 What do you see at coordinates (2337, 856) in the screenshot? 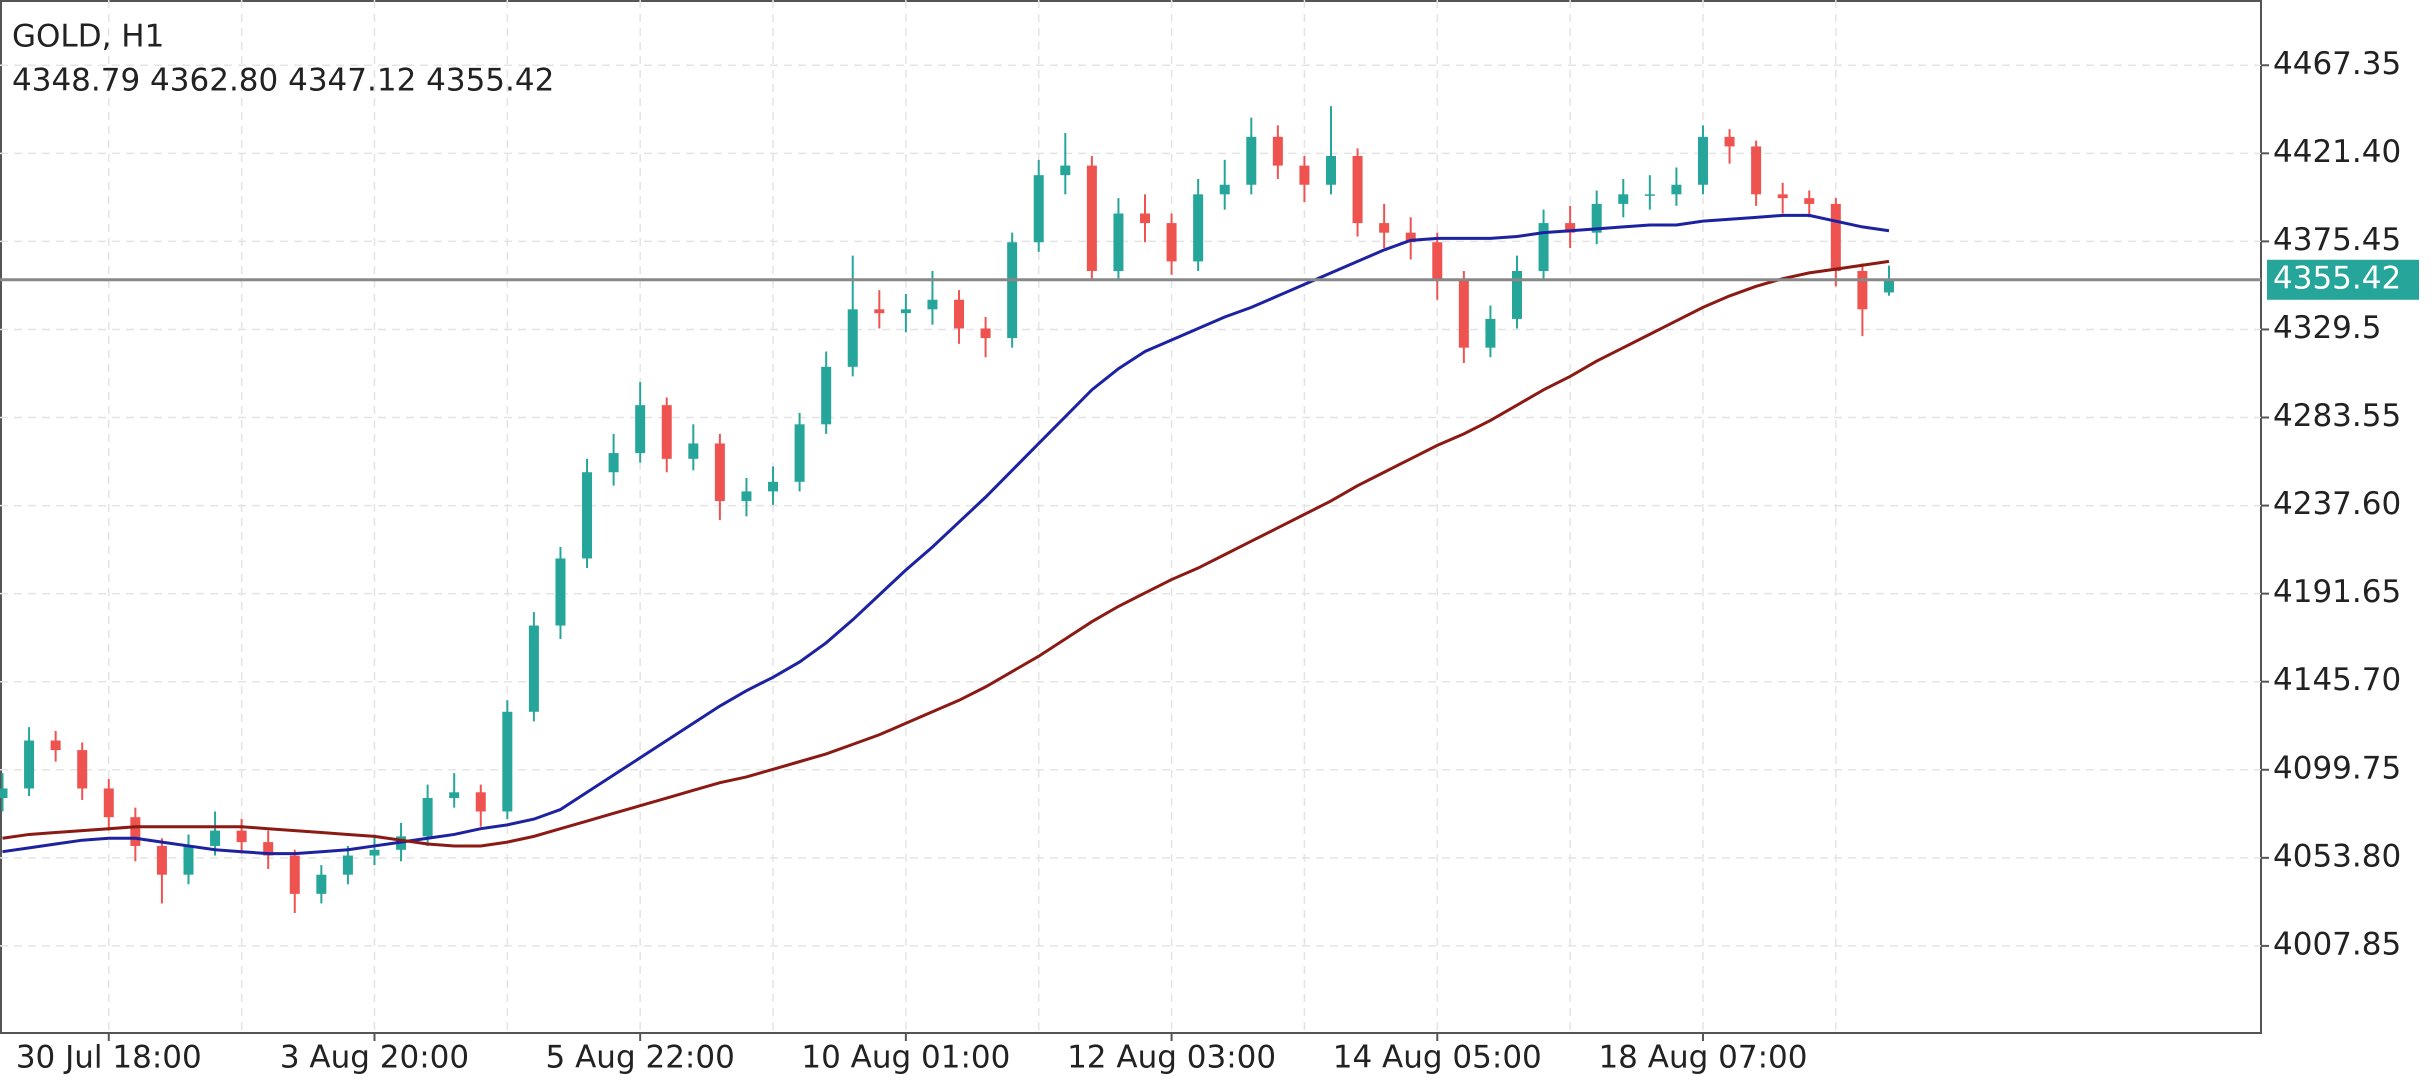
I see `y-tick-label: 4053.80` at bounding box center [2337, 856].